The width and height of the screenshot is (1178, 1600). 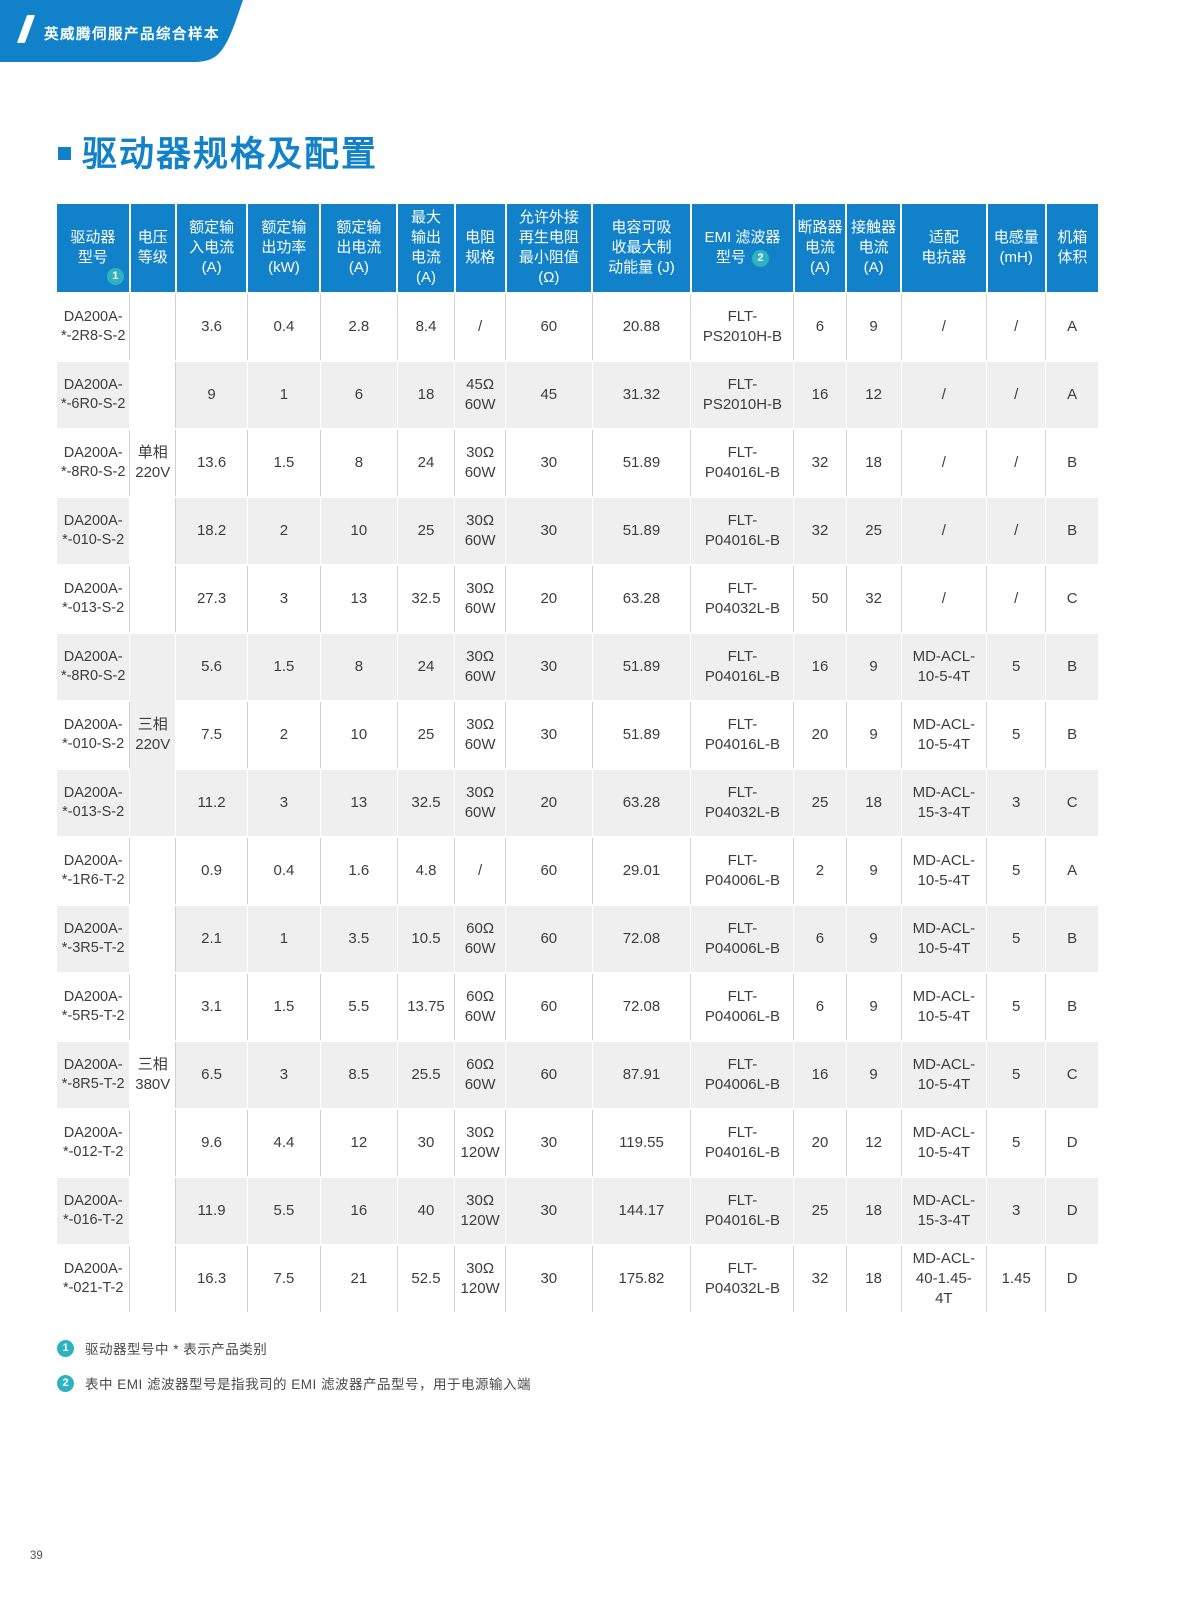 What do you see at coordinates (642, 734) in the screenshot?
I see `table-cell: 51.89` at bounding box center [642, 734].